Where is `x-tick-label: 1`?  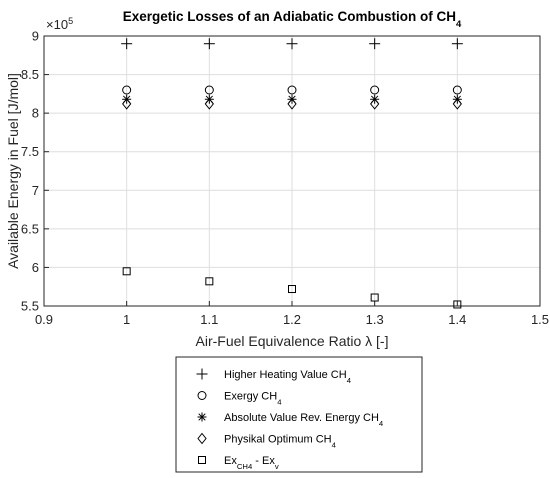
x-tick-label: 1 is located at coordinates (126, 319).